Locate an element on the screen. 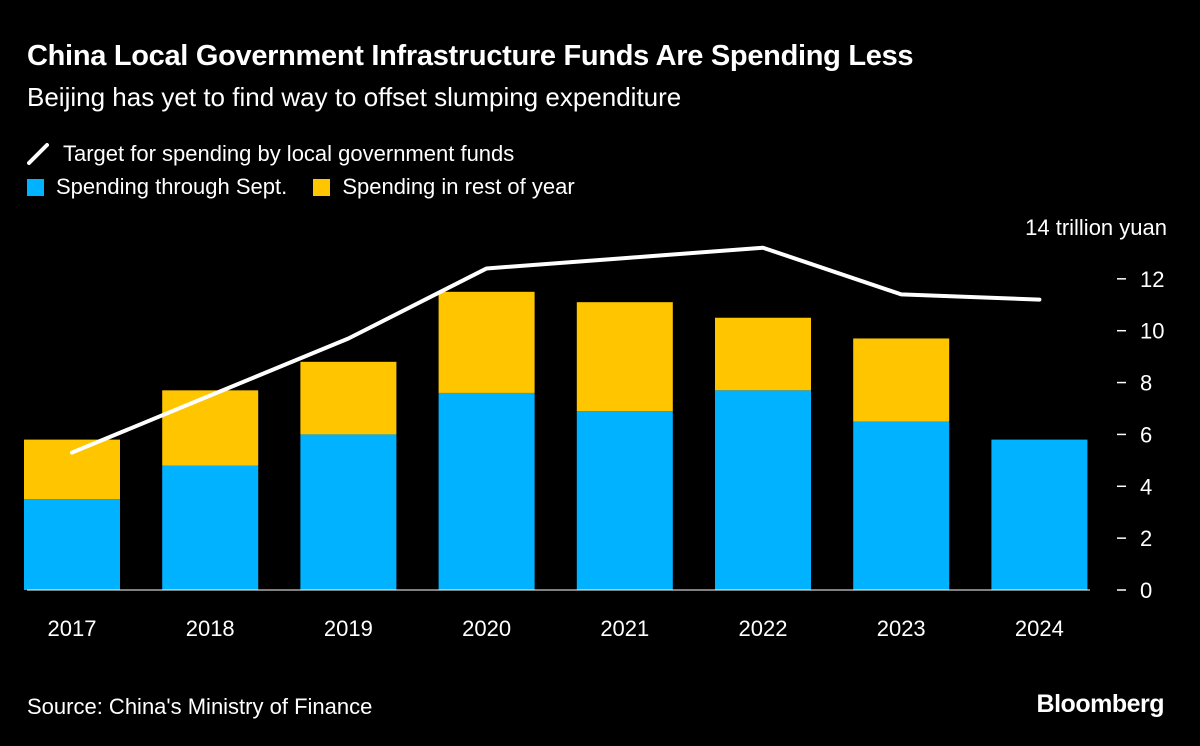 This screenshot has width=1200, height=746. blue-swatch-icon is located at coordinates (35, 187).